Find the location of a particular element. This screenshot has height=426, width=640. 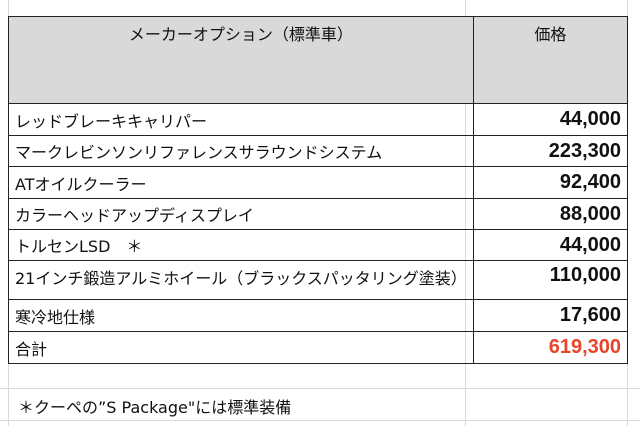

table-row: トルセンLSD ＊ 44,000 is located at coordinates (318, 245).